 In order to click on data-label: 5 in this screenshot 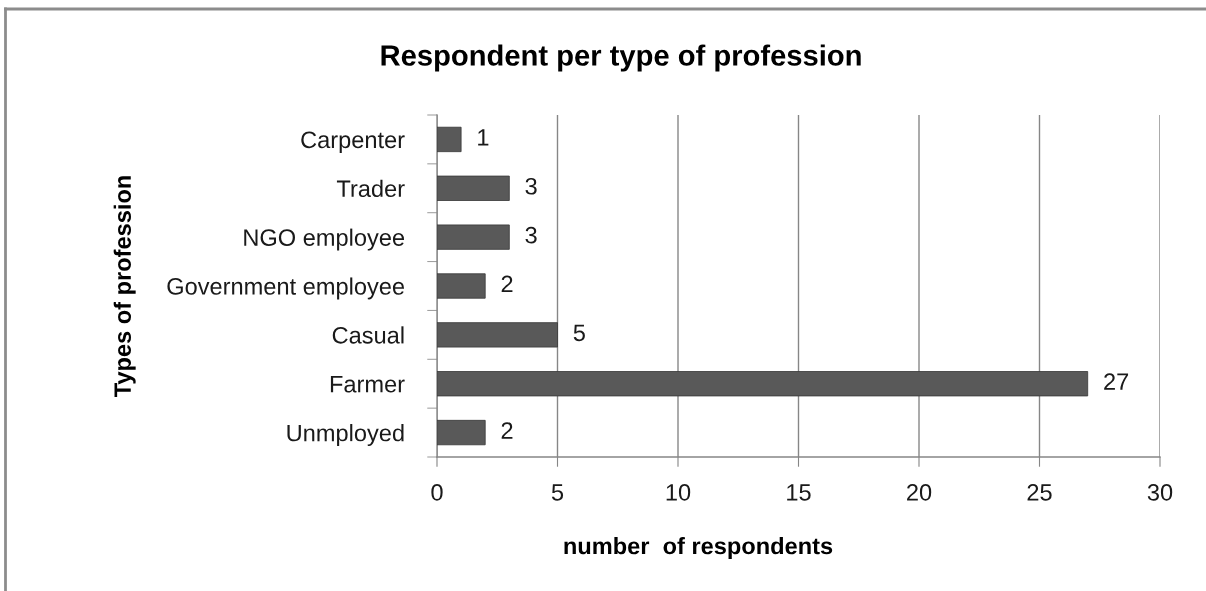, I will do `click(579, 333)`.